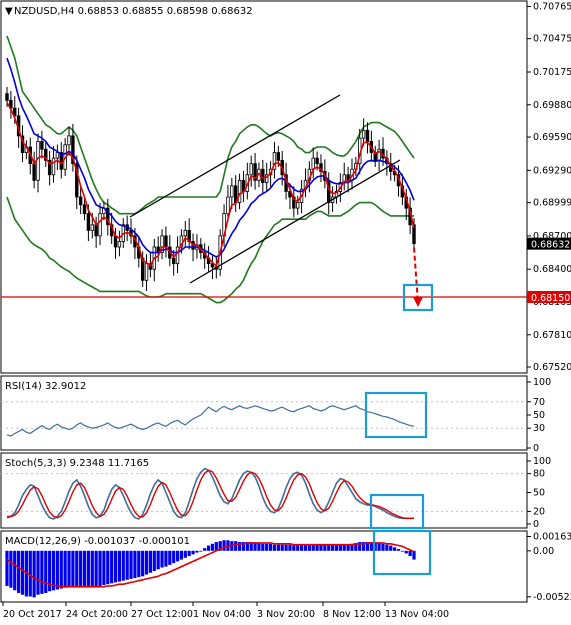 The width and height of the screenshot is (571, 625). I want to click on target-price-tag, so click(549, 297).